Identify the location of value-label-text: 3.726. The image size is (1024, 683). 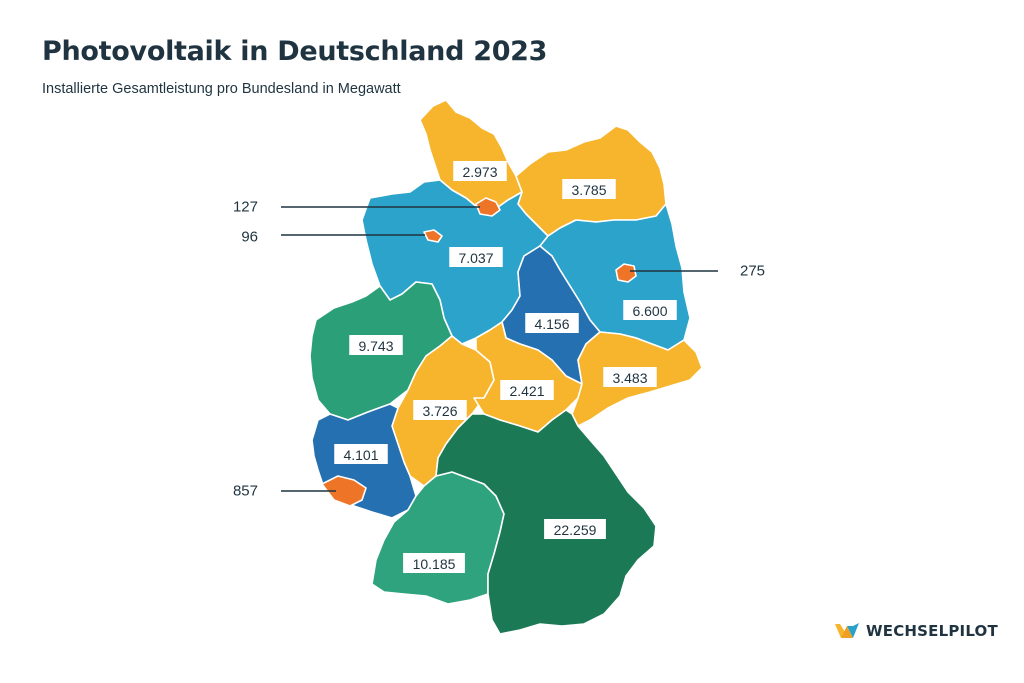
(439, 411).